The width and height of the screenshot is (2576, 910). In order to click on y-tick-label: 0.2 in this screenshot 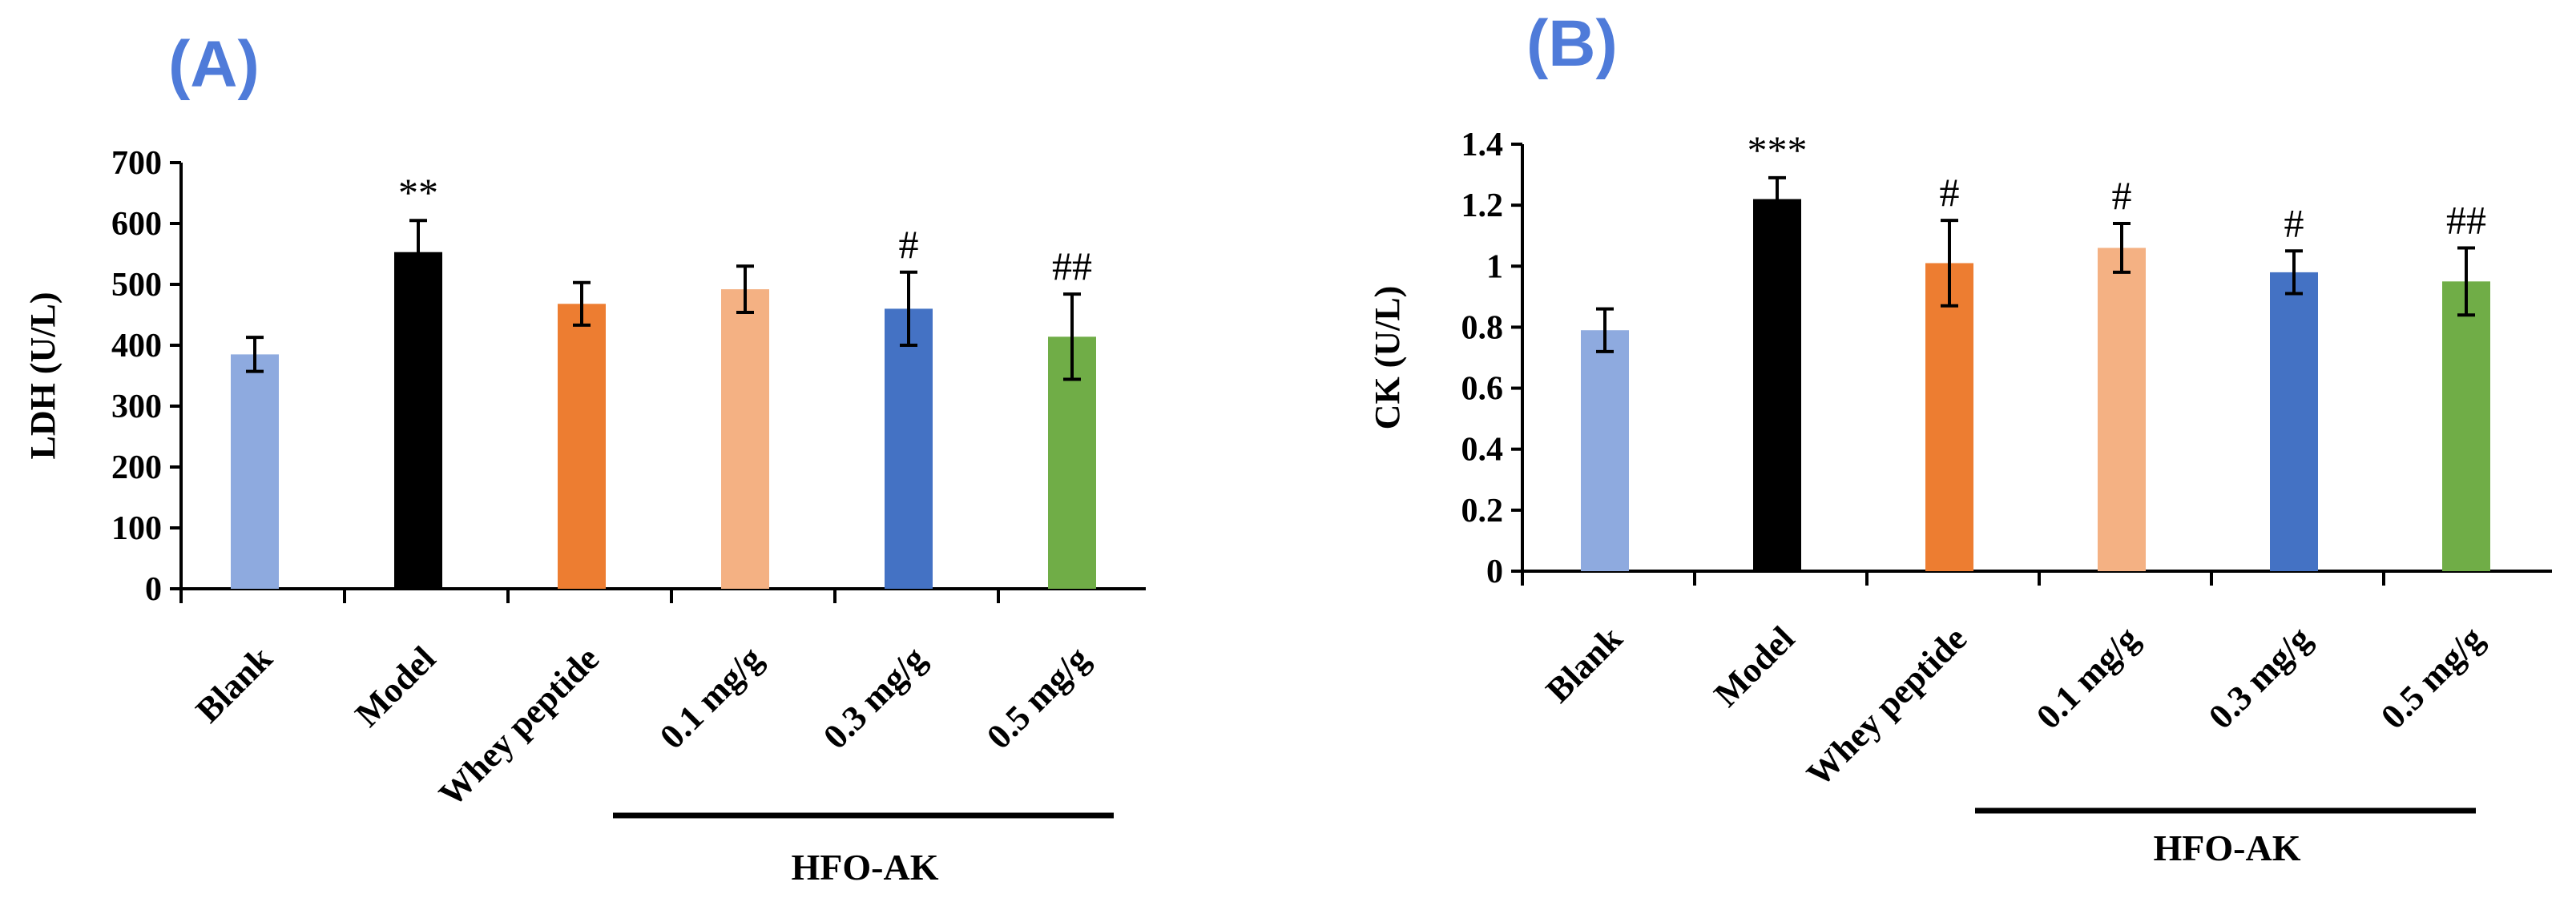, I will do `click(1482, 511)`.